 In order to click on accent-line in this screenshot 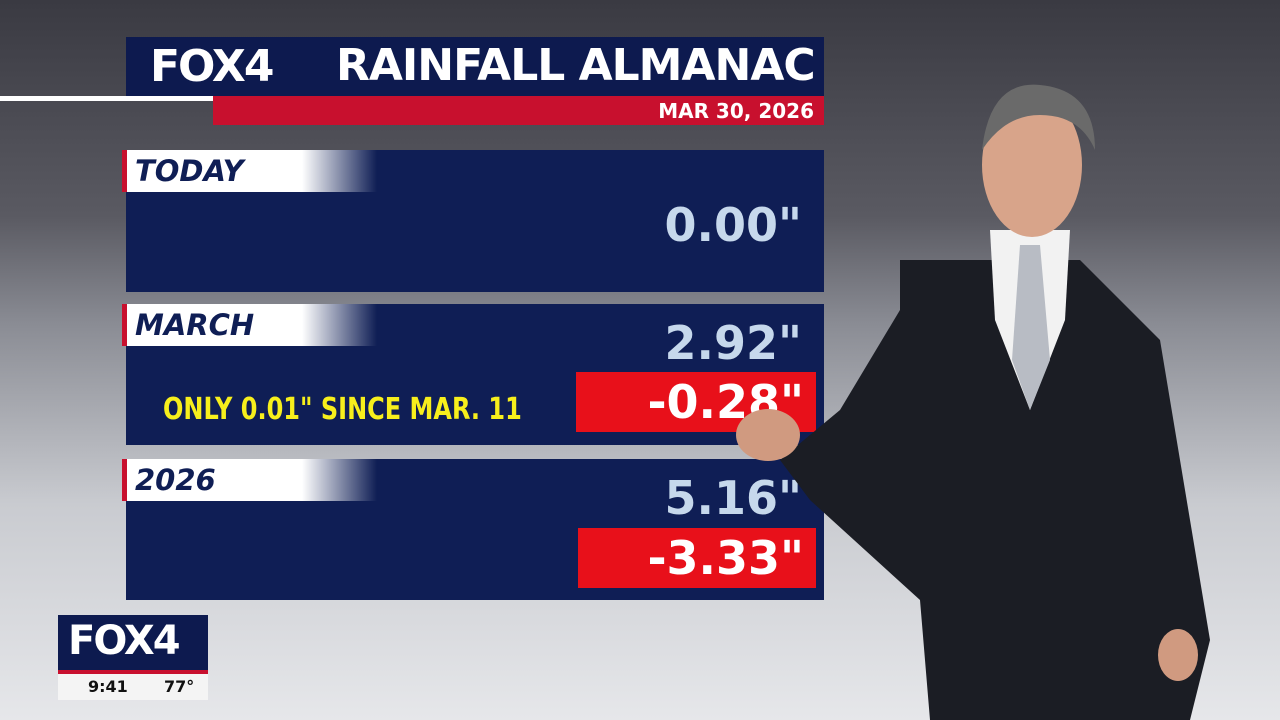, I will do `click(106, 98)`.